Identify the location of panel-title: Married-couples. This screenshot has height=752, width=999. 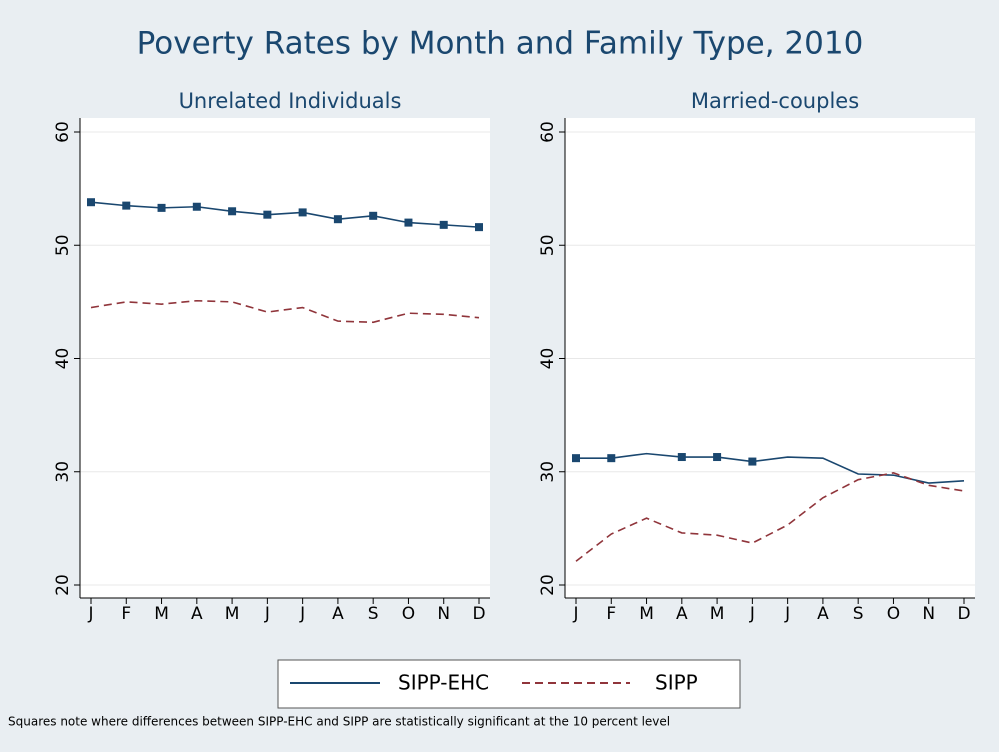
(775, 101).